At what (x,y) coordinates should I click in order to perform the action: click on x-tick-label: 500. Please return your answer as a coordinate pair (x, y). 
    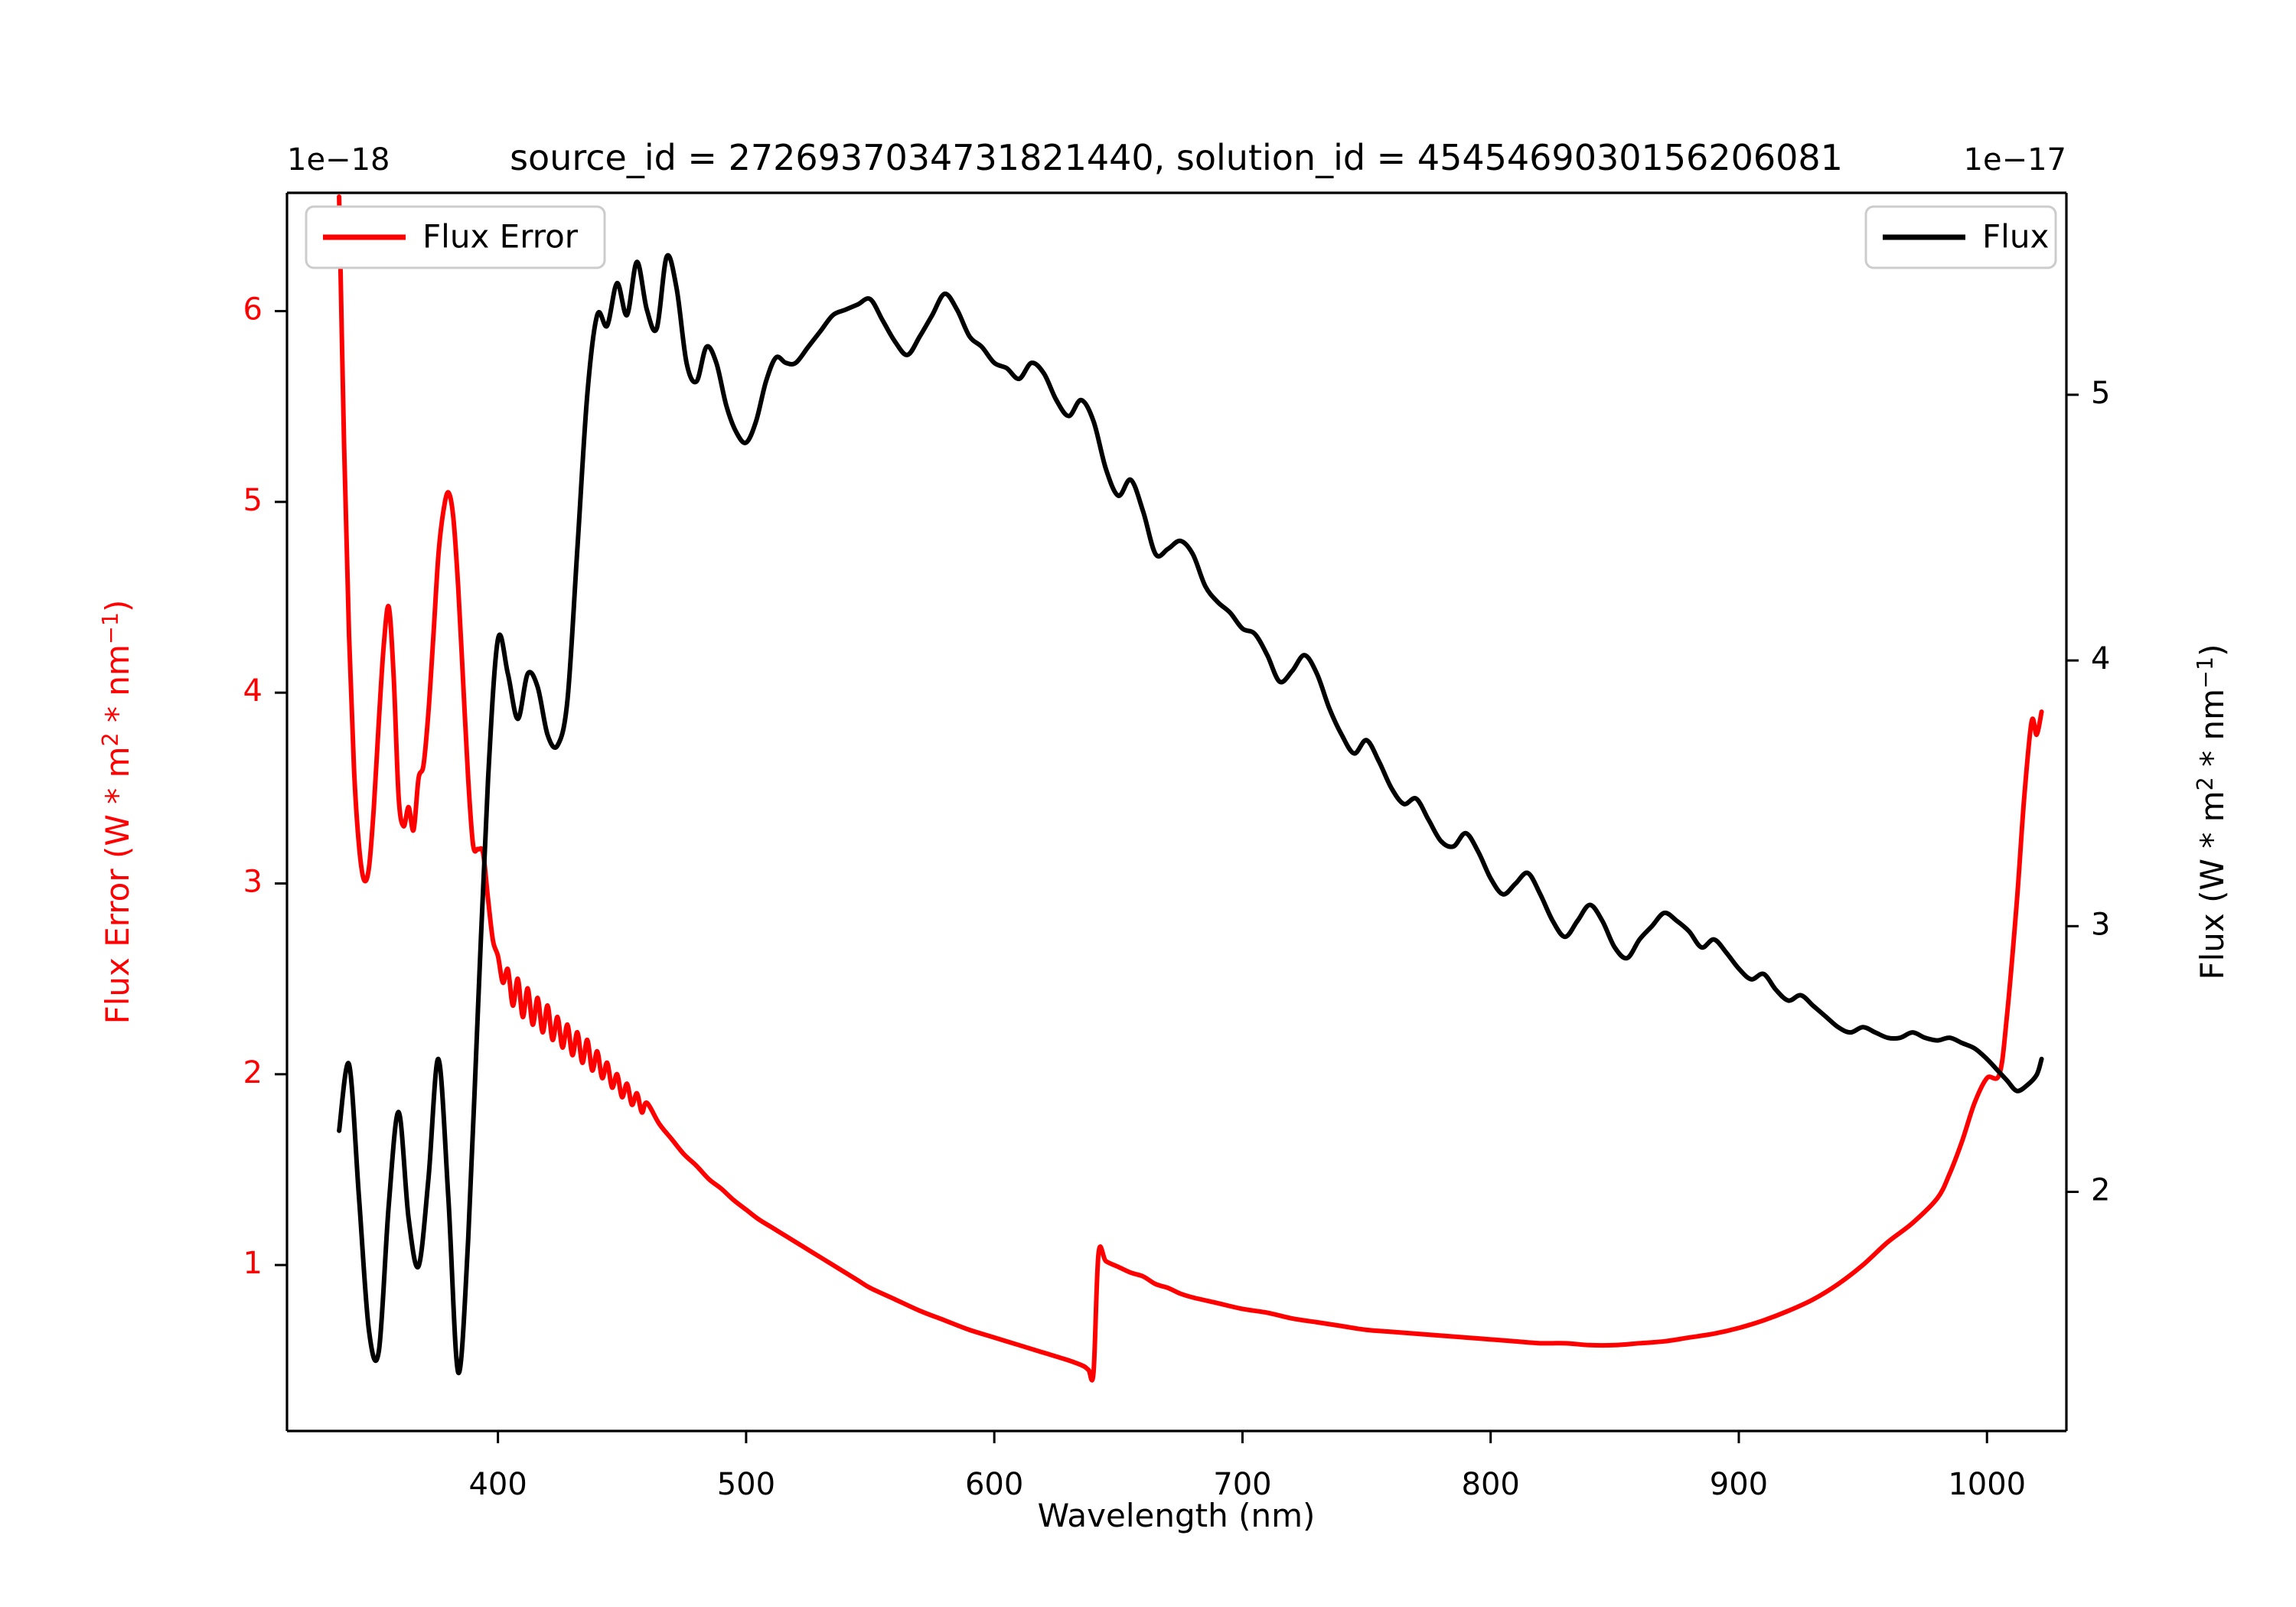
    Looking at the image, I should click on (746, 1485).